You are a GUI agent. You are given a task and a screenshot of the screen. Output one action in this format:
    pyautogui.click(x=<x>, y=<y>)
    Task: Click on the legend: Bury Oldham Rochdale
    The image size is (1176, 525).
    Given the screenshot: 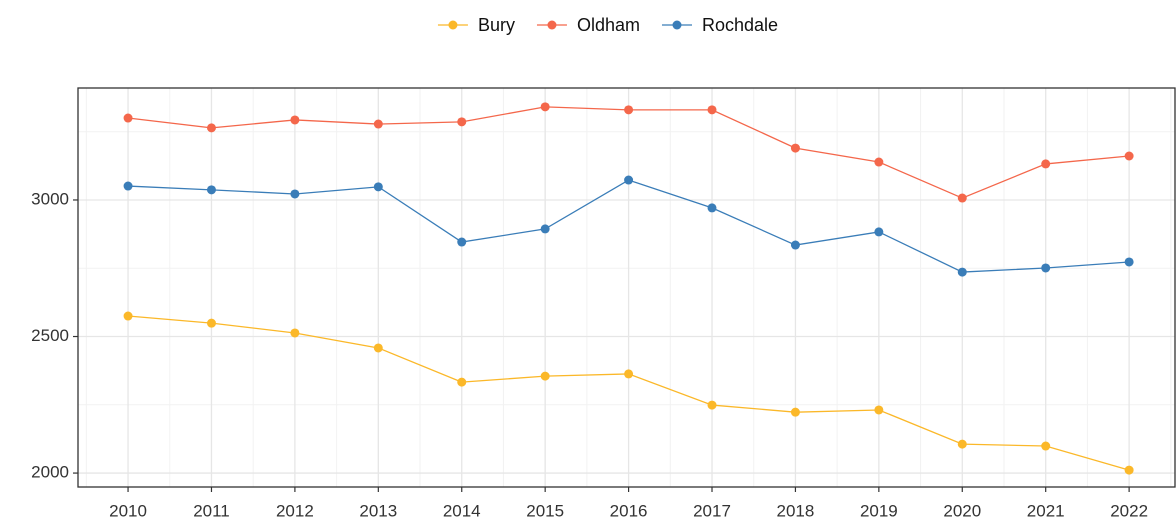 What is the action you would take?
    pyautogui.click(x=607, y=25)
    